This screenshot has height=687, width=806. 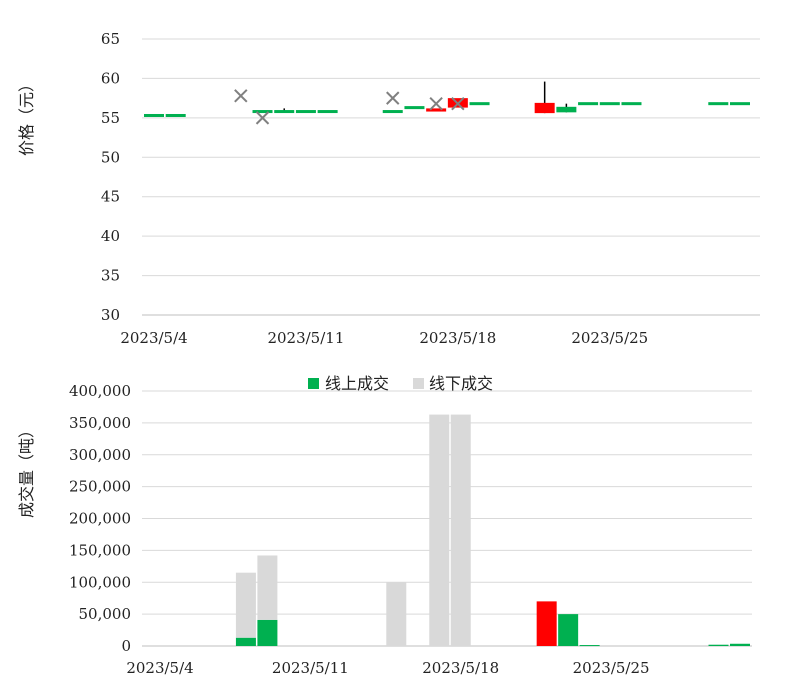 I want to click on price-y-tick-label: 30, so click(x=110, y=315).